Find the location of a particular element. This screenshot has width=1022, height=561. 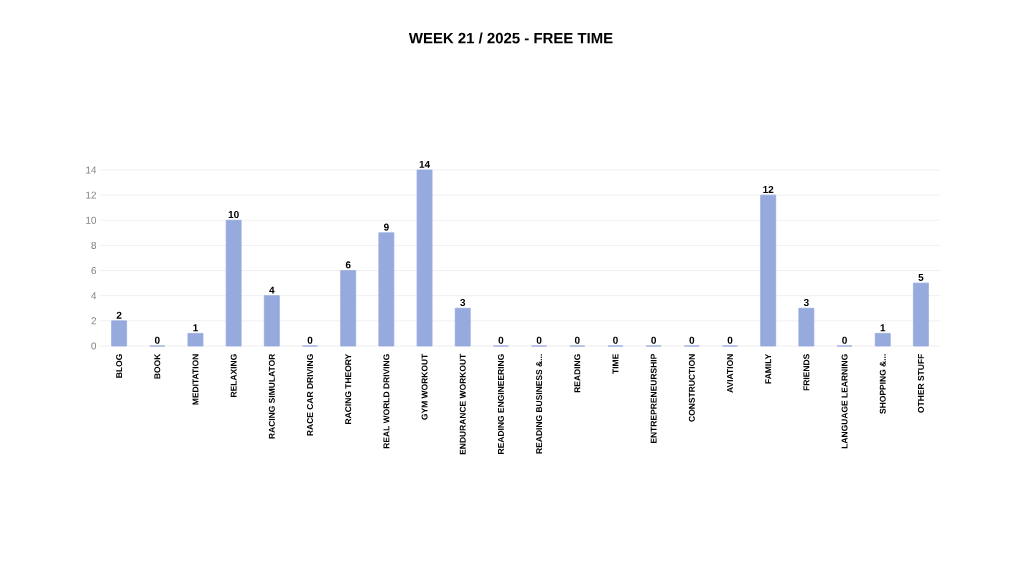

x-tick-label: AVIATION is located at coordinates (730, 373).